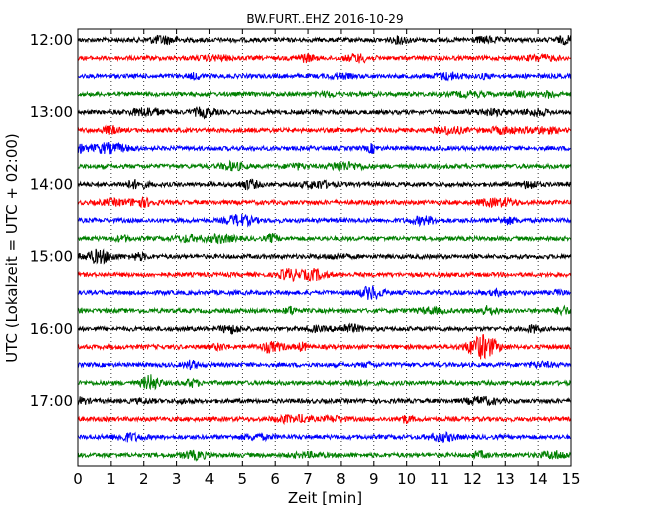 The width and height of the screenshot is (650, 520). I want to click on x-tick-label: 6, so click(275, 479).